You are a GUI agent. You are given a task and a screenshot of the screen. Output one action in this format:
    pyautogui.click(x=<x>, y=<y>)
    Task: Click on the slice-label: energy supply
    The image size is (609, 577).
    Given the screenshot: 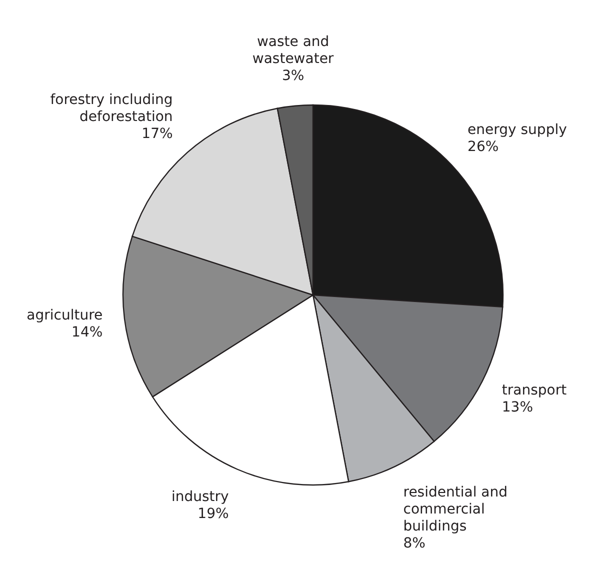 What is the action you would take?
    pyautogui.click(x=517, y=130)
    